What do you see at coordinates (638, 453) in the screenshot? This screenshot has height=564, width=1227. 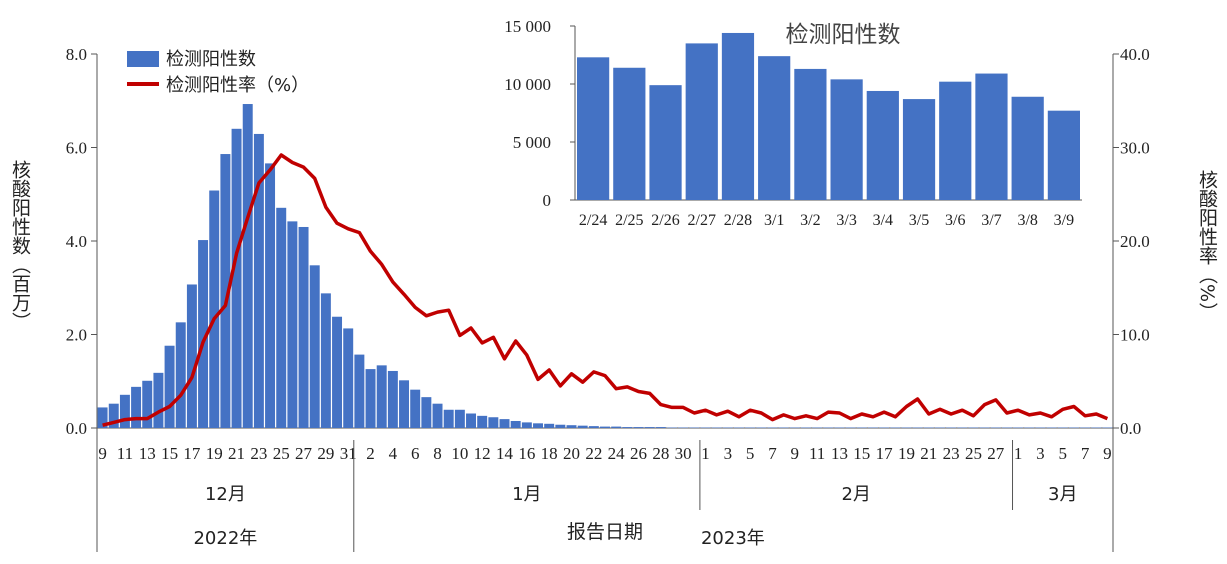 I see `day-label: 26` at bounding box center [638, 453].